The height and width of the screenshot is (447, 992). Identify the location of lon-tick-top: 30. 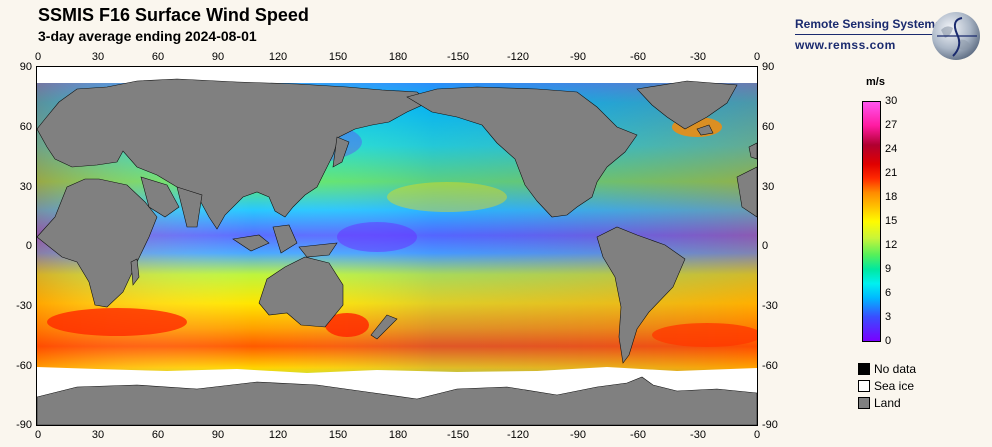
(98, 57).